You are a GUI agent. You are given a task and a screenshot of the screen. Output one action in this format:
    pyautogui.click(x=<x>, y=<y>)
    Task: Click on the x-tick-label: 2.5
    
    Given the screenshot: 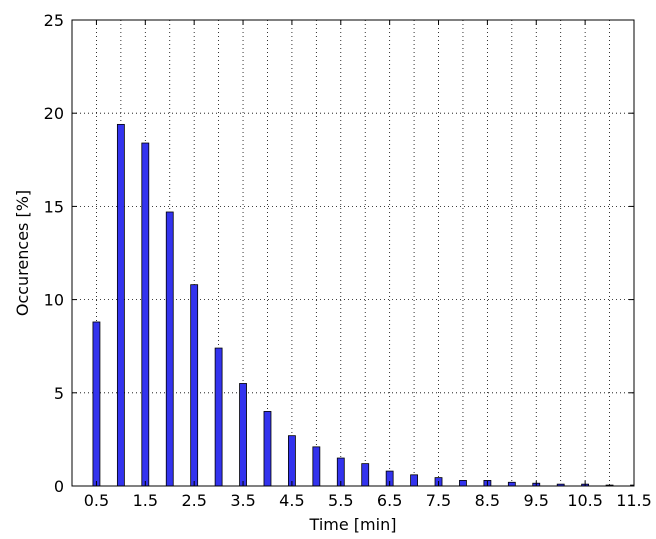 What is the action you would take?
    pyautogui.click(x=193, y=500)
    